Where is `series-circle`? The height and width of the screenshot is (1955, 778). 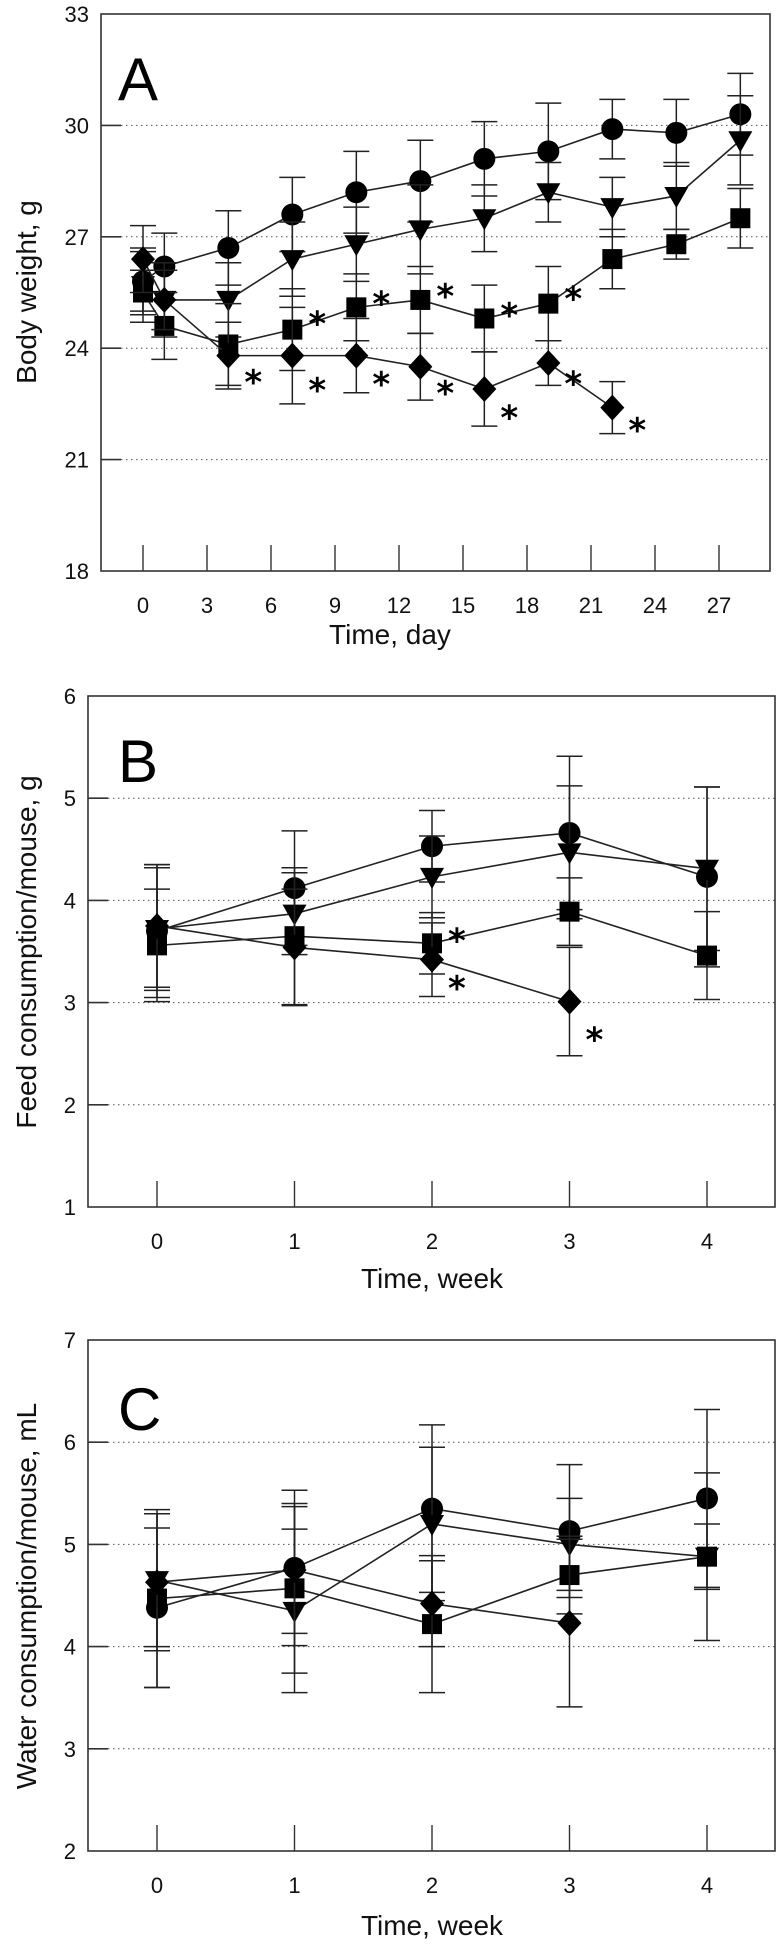 series-circle is located at coordinates (442, 192).